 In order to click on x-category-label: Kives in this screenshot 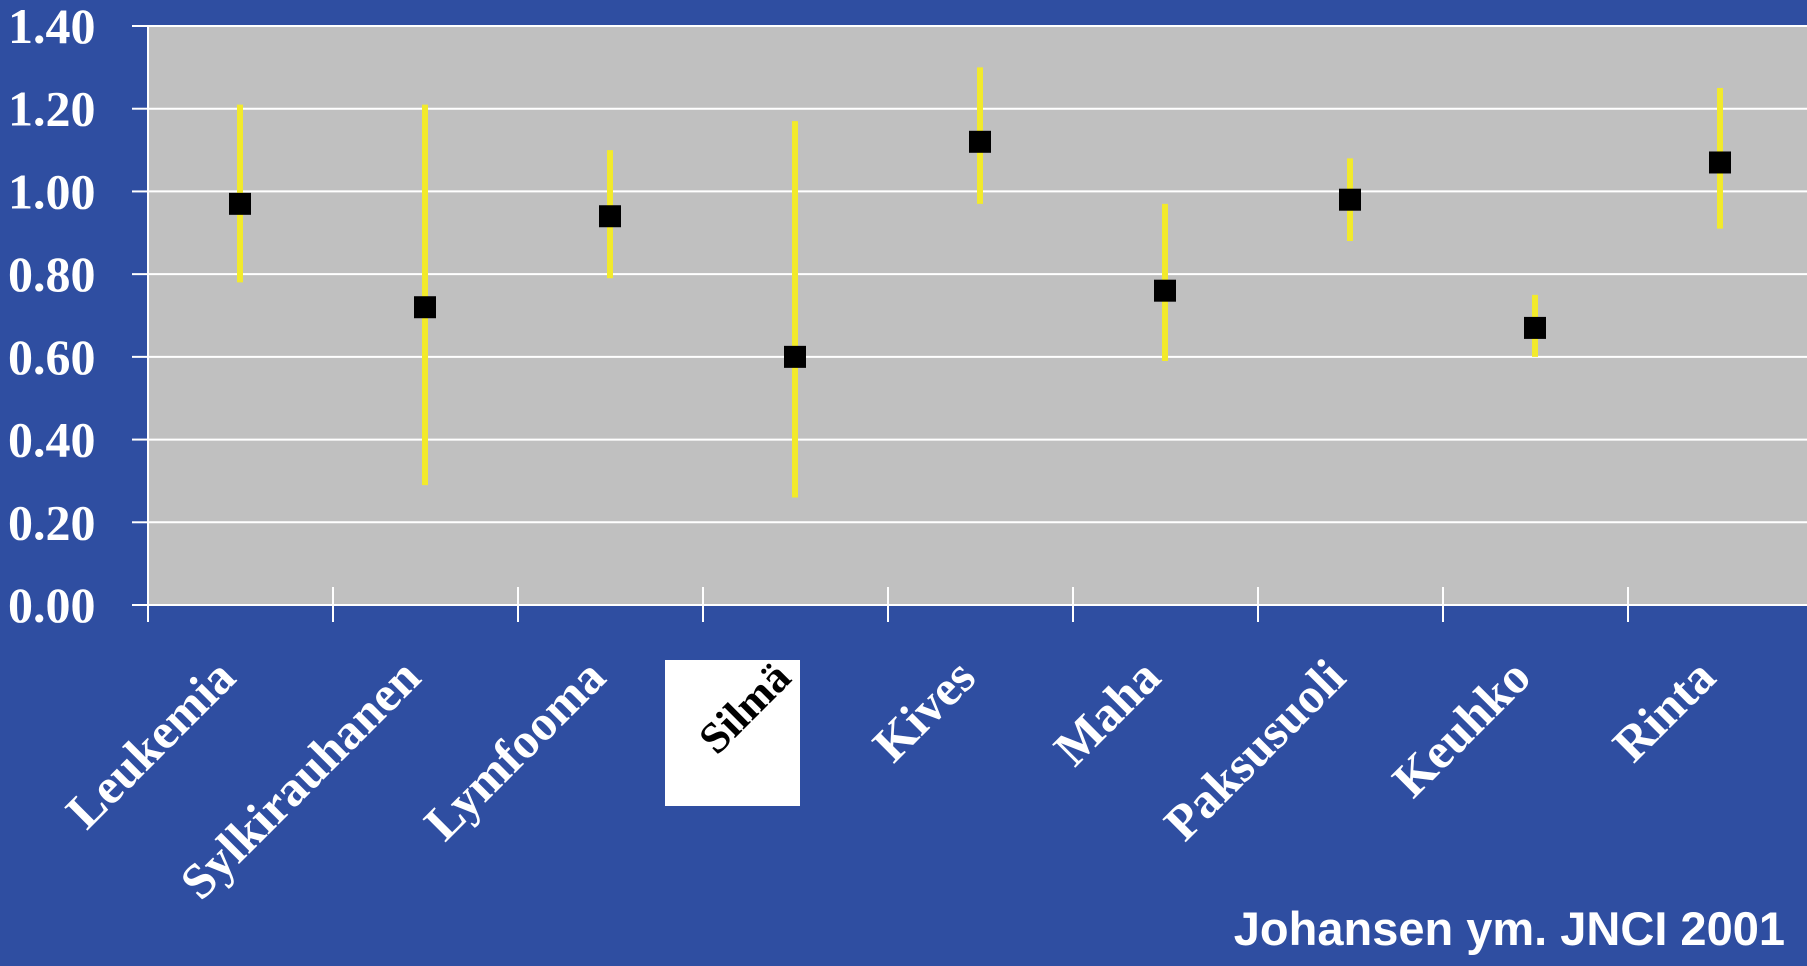, I will do `click(924, 710)`.